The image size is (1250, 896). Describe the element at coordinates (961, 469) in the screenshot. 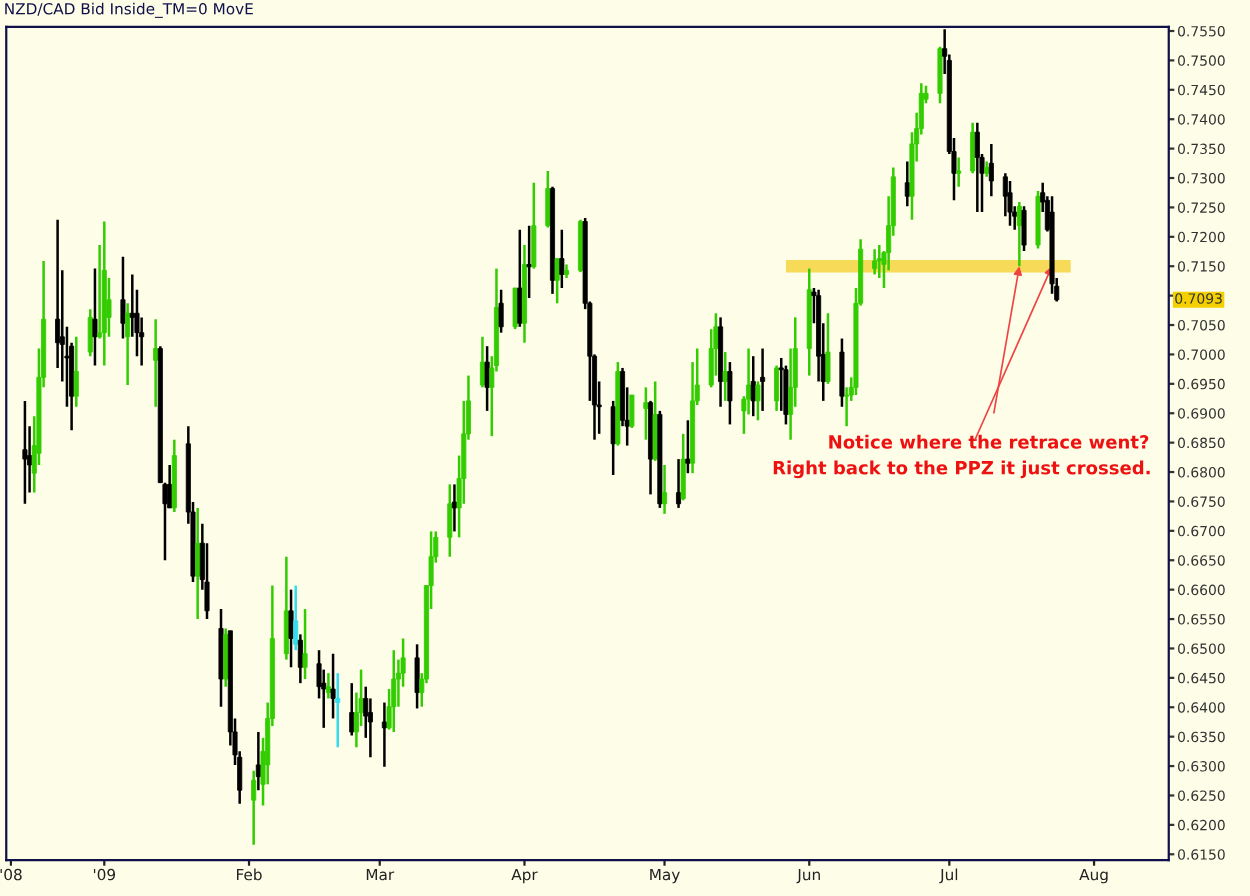

I see `annotation: Right back to the PPZ it just crossed.` at that location.